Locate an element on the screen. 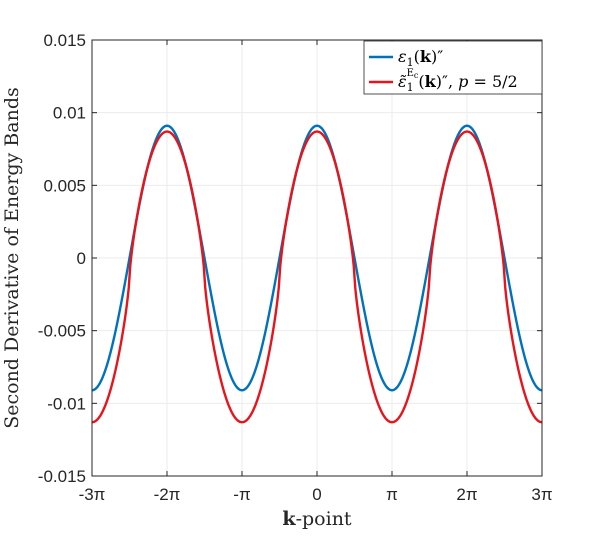  y-tick-label: 0.015 is located at coordinates (64, 40).